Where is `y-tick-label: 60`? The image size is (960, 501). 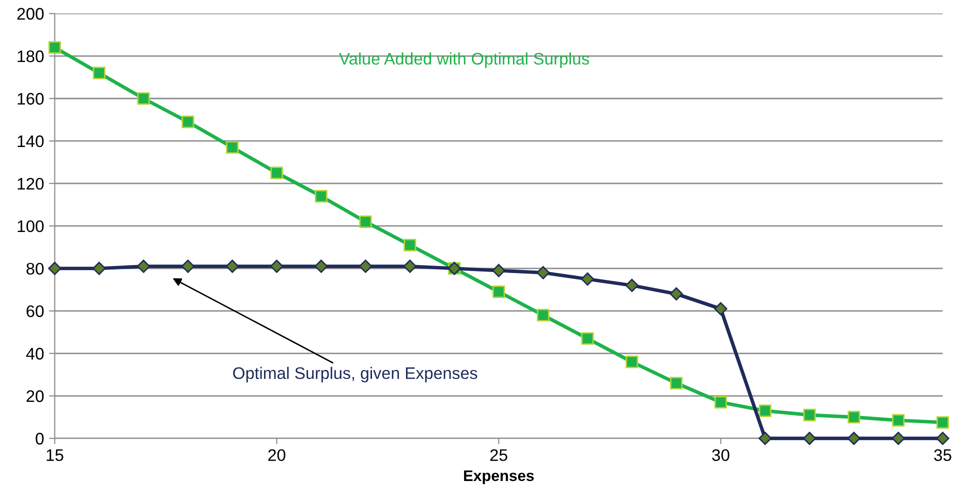
y-tick-label: 60 is located at coordinates (35, 311).